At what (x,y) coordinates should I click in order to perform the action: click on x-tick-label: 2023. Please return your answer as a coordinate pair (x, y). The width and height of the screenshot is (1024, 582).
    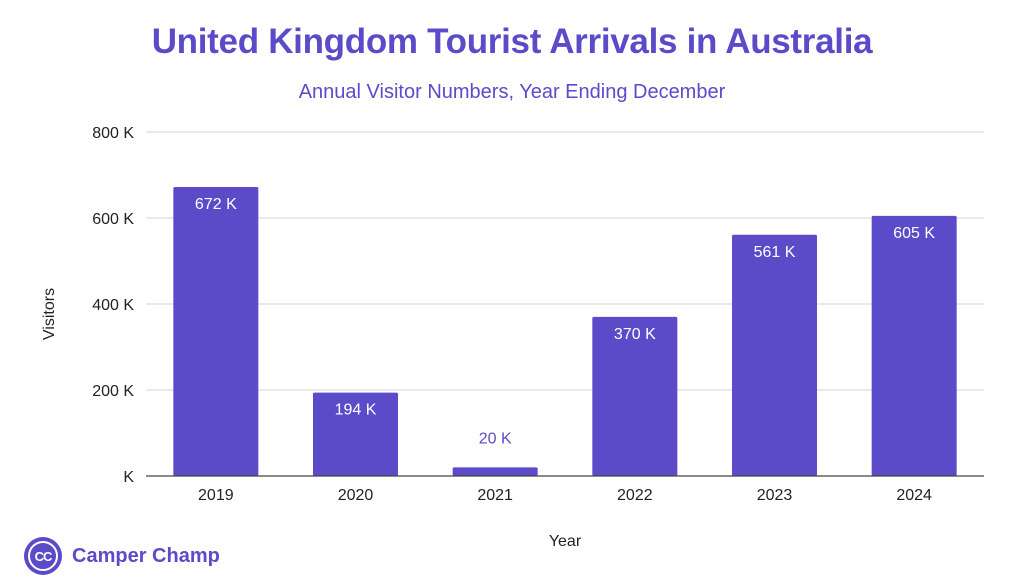
    Looking at the image, I should click on (775, 495).